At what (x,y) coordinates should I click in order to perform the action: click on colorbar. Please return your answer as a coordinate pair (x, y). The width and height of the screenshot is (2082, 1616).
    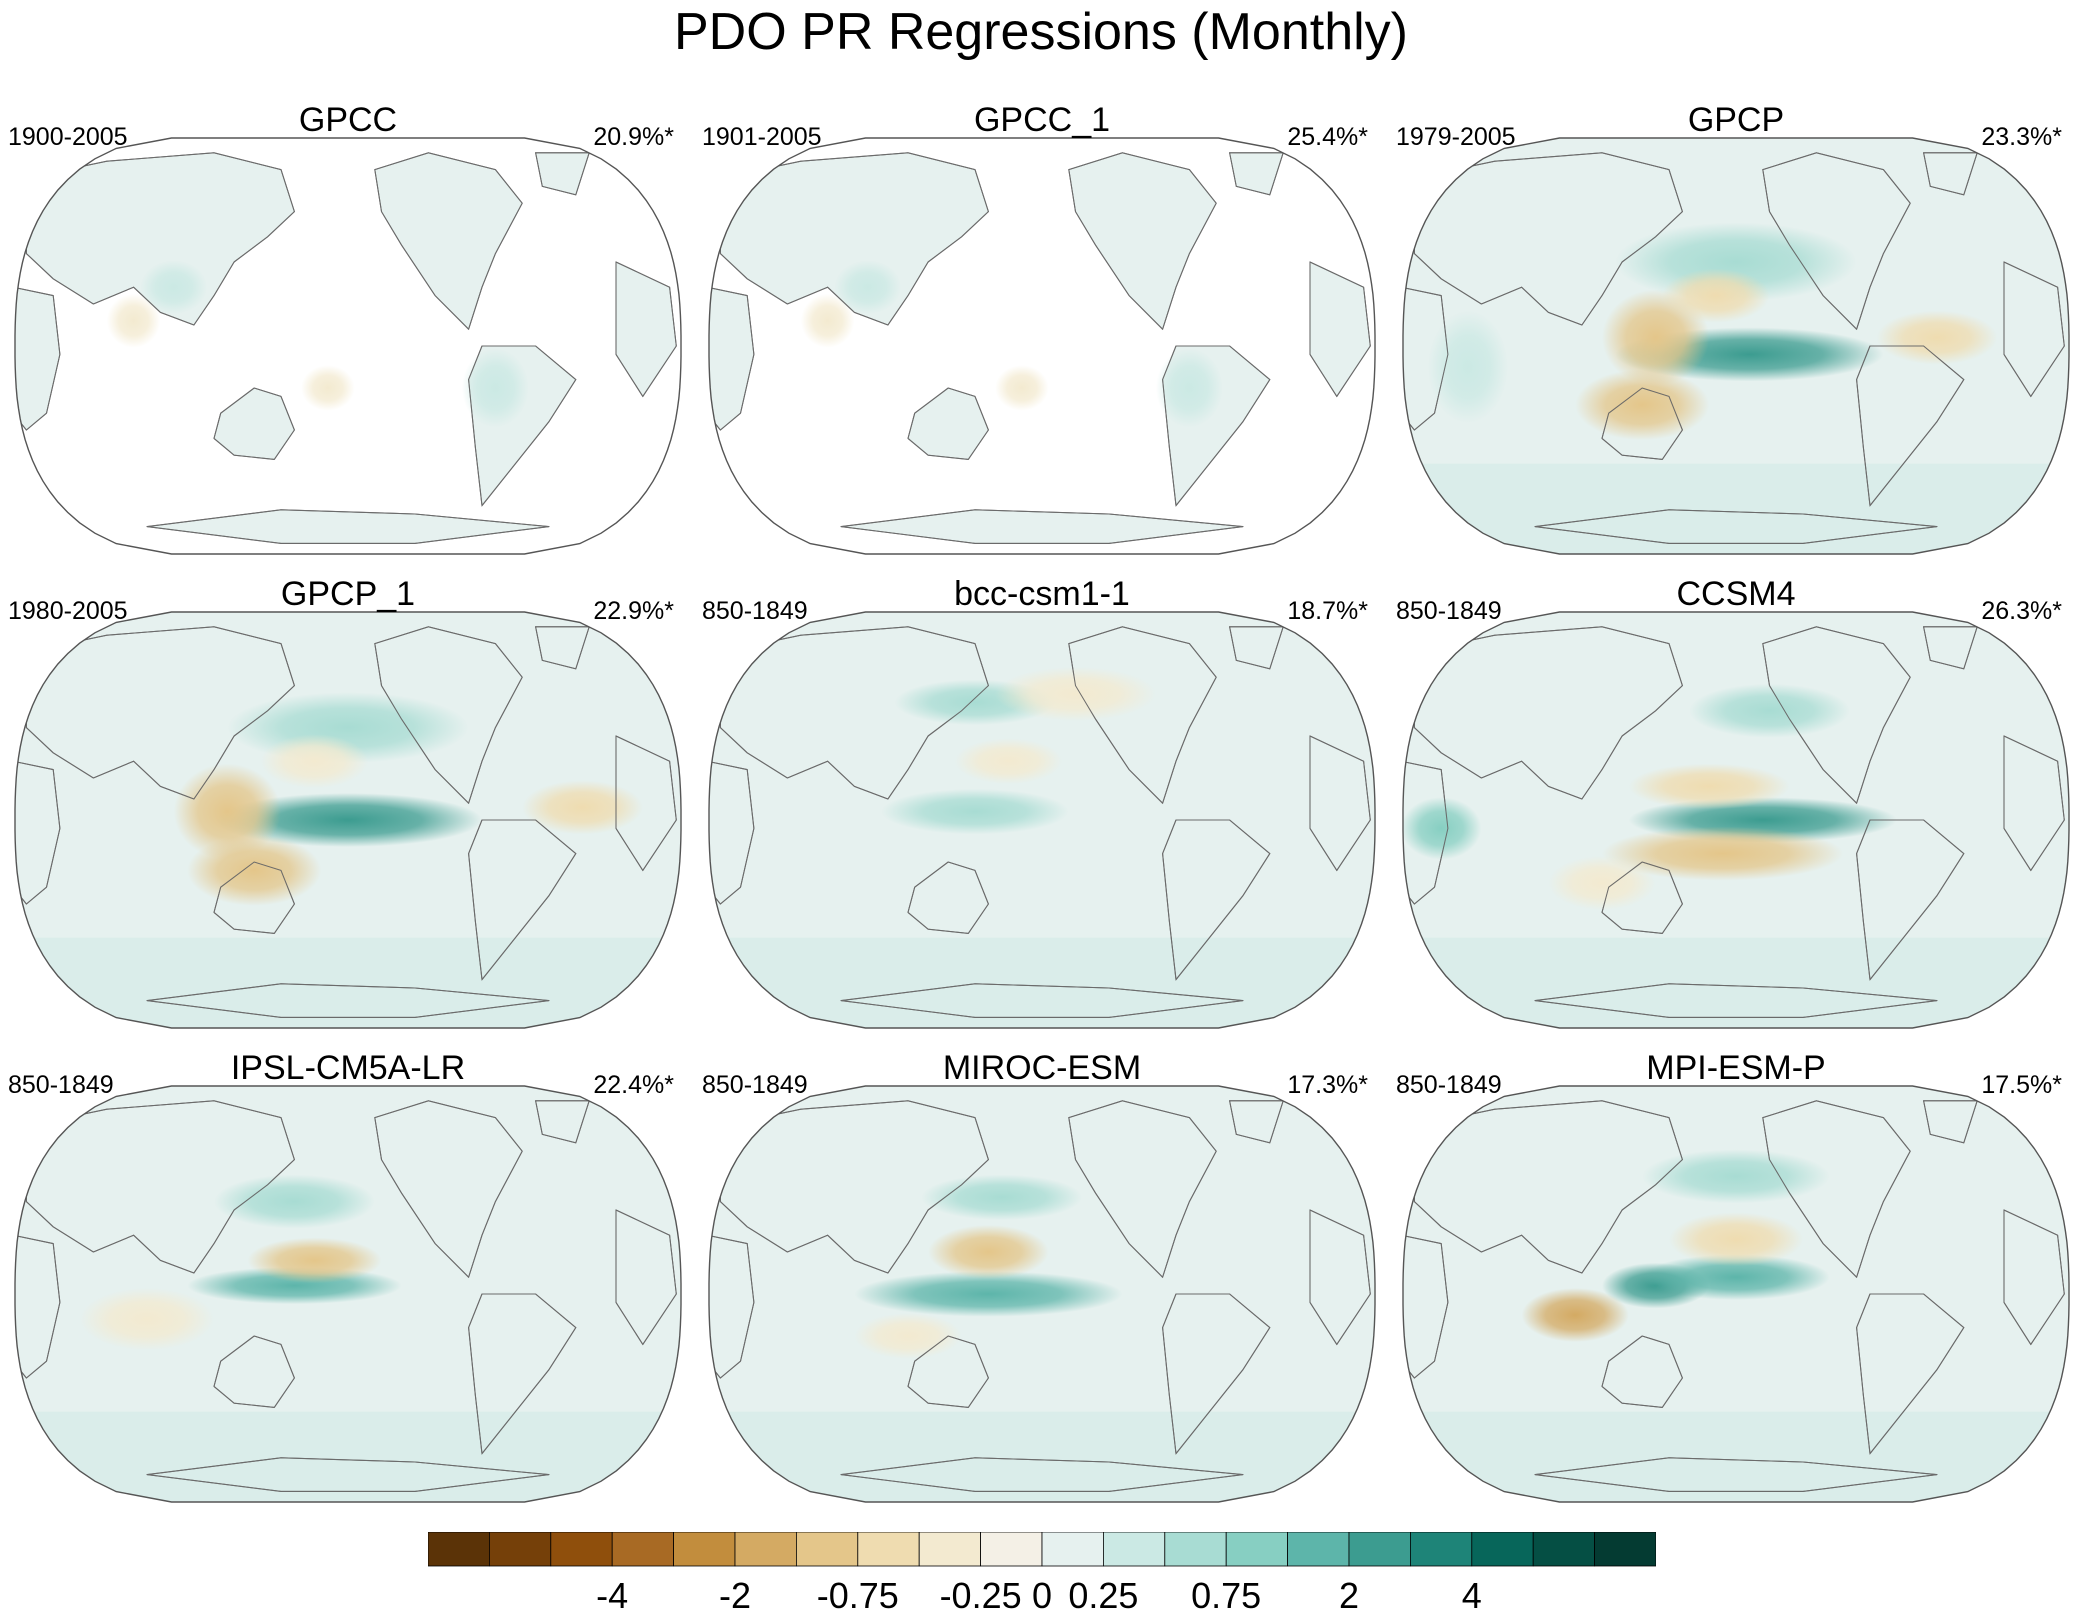
    Looking at the image, I should click on (1042, 1549).